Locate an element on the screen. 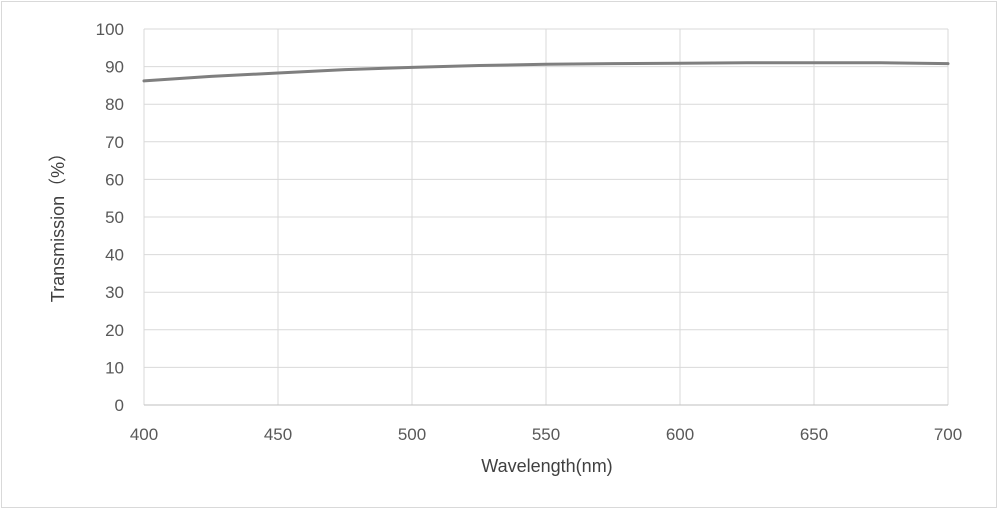 Image resolution: width=1000 pixels, height=511 pixels. y-tick-40: 40 is located at coordinates (114, 255).